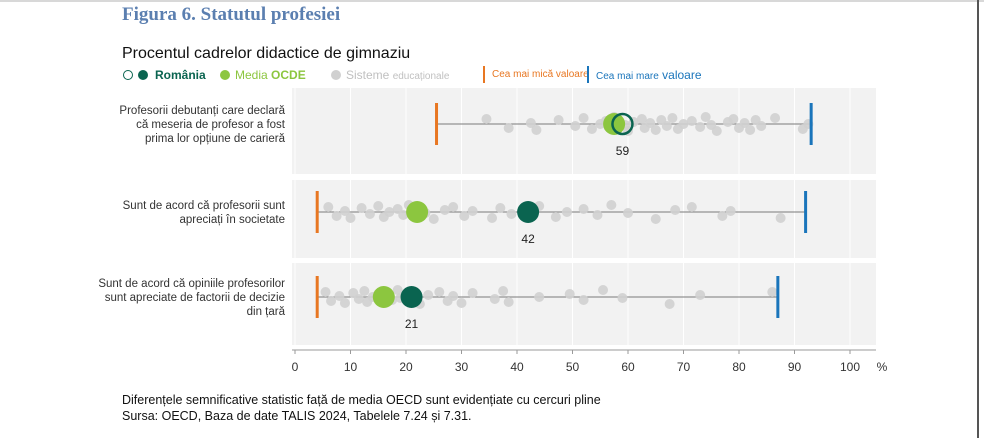  I want to click on row-3-oecd-average-point, so click(383, 297).